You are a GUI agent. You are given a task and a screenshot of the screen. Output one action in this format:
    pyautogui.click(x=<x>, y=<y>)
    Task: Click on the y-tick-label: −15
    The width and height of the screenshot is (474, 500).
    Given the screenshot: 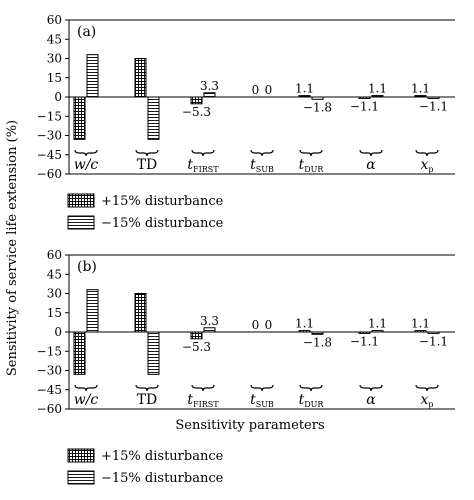 What is the action you would take?
    pyautogui.click(x=49, y=351)
    